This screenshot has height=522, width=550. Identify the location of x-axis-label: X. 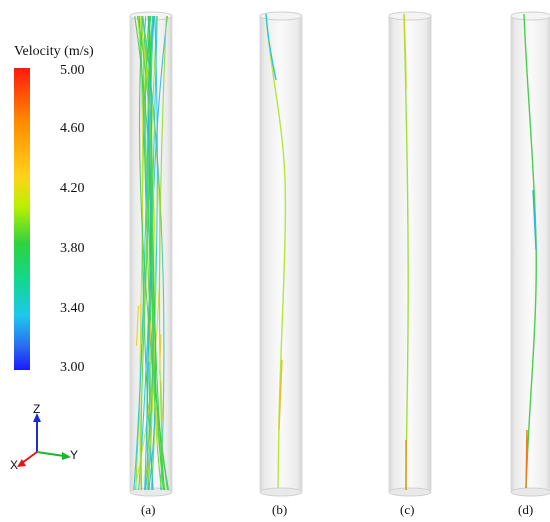
(14, 465).